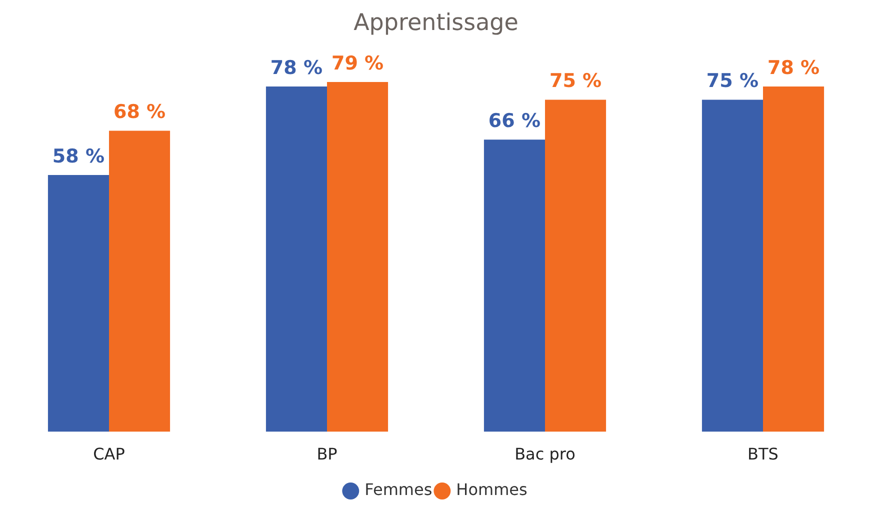 This screenshot has width=872, height=509. What do you see at coordinates (78, 156) in the screenshot?
I see `data-label: 58 %` at bounding box center [78, 156].